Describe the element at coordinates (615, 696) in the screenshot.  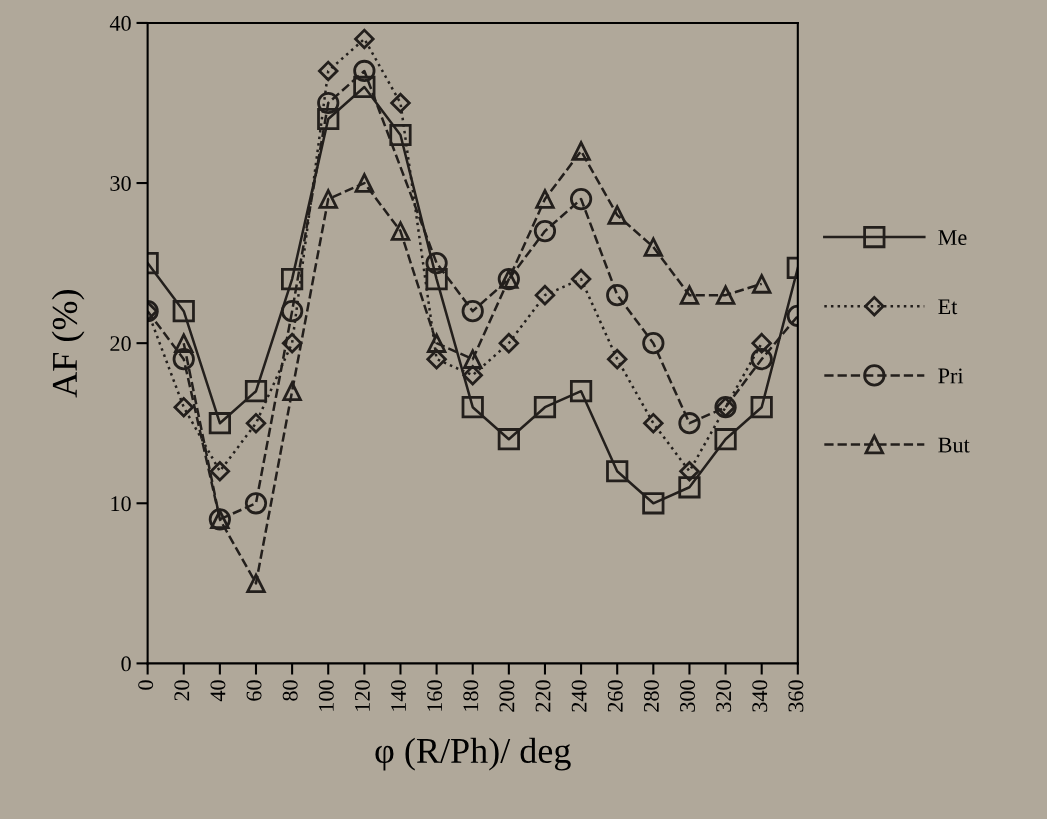
I see `x-tick-label: 260` at that location.